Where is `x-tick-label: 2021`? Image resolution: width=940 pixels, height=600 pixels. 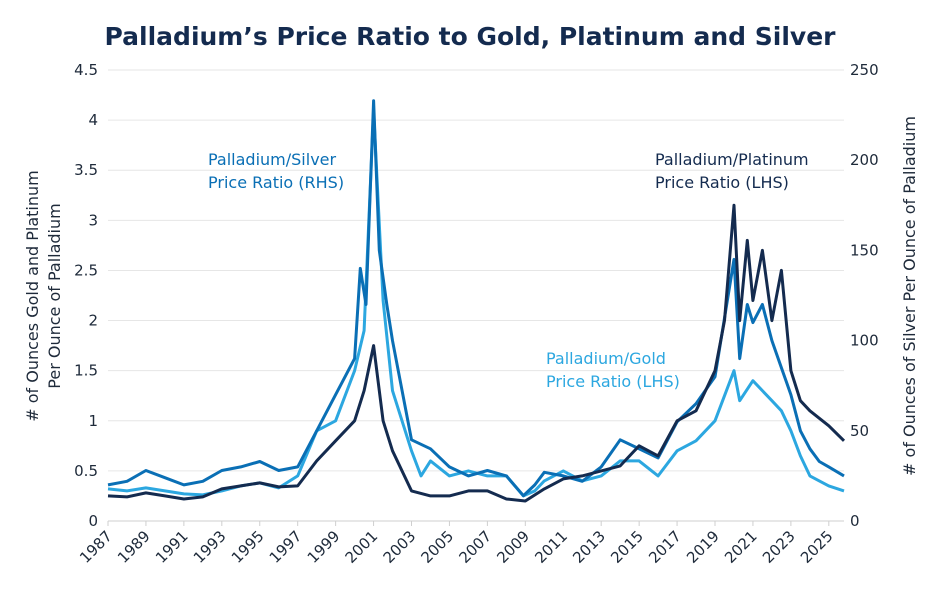 x-tick-label: 2021 is located at coordinates (741, 547).